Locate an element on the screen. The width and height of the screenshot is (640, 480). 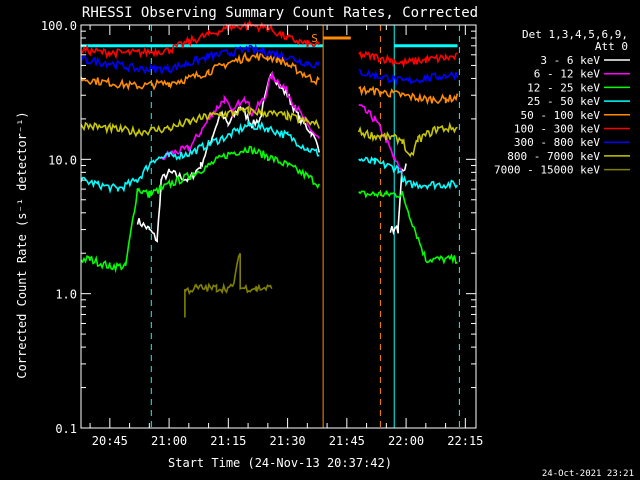
legend-label-0: 3 - 6 keV is located at coordinates (570, 60).